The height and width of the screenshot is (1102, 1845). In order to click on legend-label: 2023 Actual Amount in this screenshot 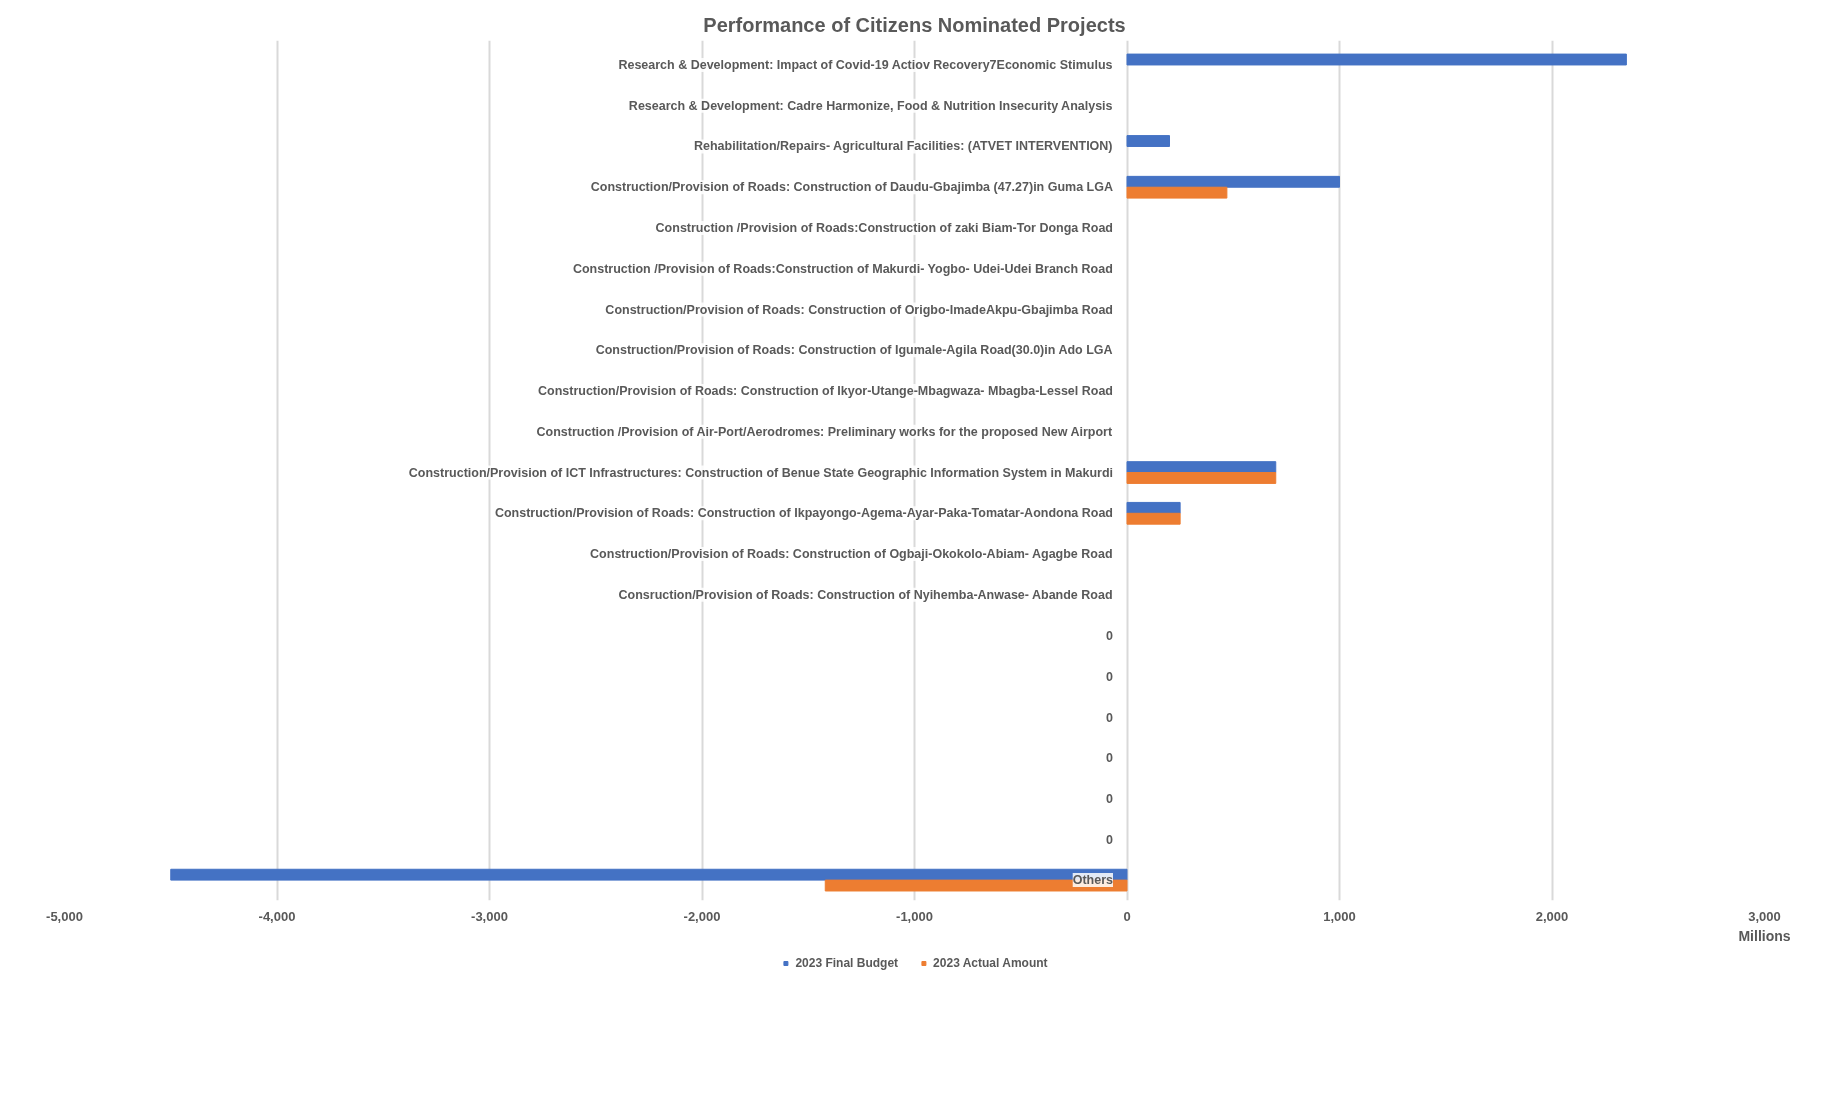, I will do `click(990, 963)`.